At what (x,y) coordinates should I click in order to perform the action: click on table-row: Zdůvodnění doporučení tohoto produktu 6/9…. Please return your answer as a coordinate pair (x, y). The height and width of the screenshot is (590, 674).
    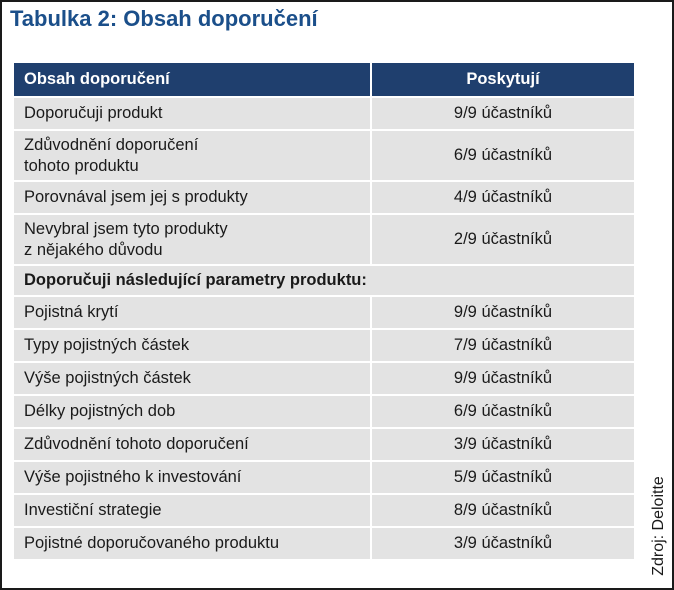
    Looking at the image, I should click on (324, 155).